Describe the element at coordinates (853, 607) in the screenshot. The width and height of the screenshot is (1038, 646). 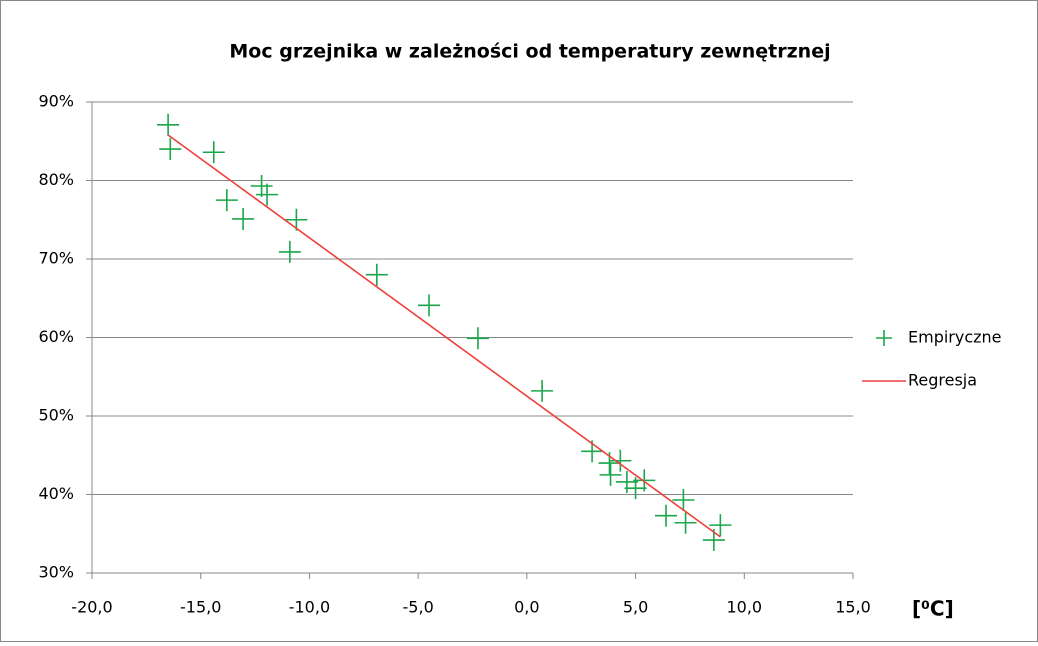
I see `x-tick-label: 15,0` at that location.